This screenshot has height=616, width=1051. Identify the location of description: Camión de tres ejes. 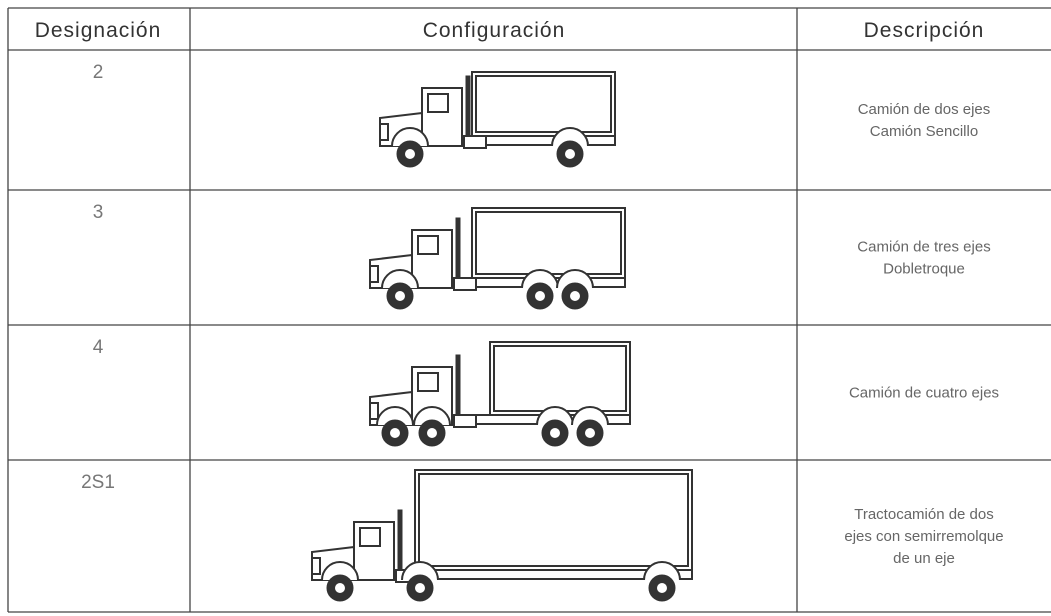
(923, 247).